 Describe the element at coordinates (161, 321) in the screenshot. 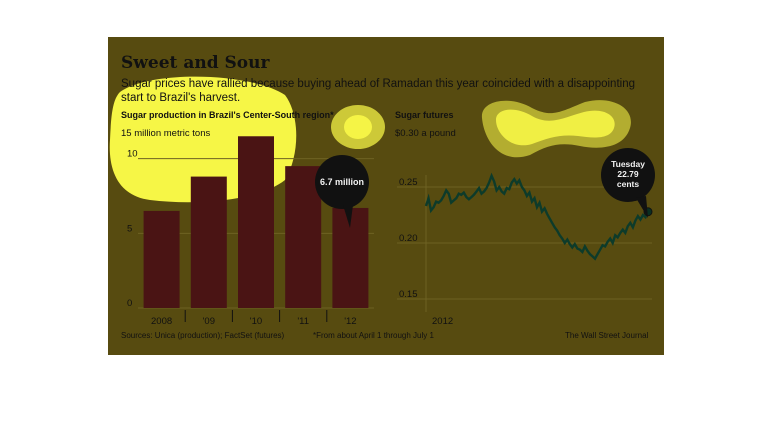

I see `production-x-tick-label: 2008` at that location.